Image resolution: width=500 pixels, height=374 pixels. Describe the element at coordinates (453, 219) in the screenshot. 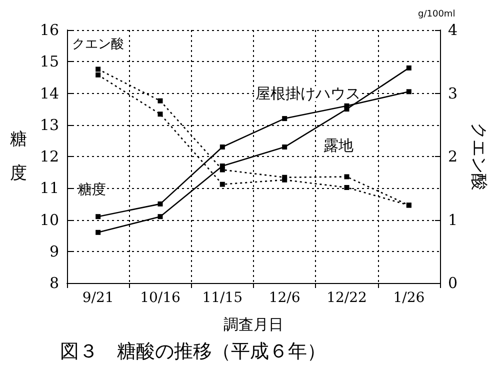

I see `y2-tick-label: 1` at that location.